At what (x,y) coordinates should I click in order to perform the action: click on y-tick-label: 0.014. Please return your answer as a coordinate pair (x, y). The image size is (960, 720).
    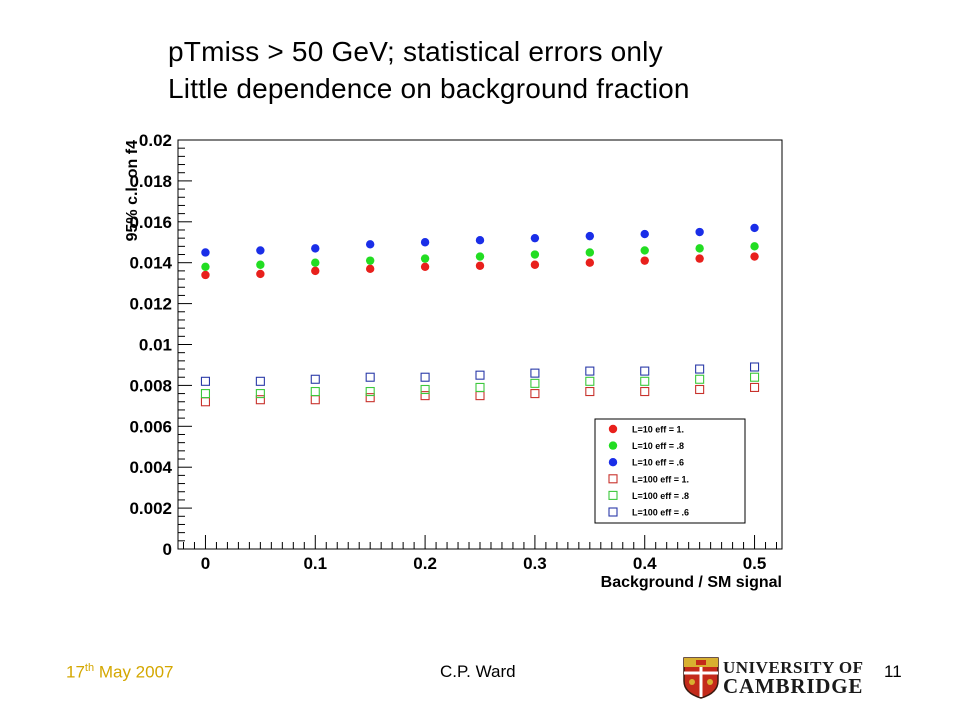
    Looking at the image, I should click on (150, 263).